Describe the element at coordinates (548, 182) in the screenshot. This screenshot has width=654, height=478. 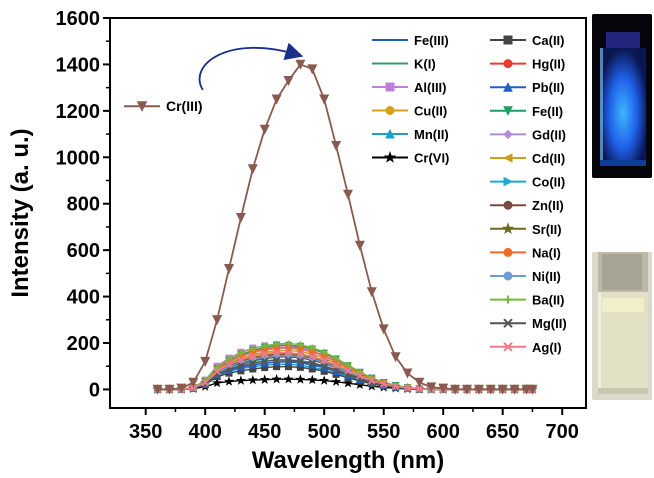
I see `legend-label: Co(II)` at that location.